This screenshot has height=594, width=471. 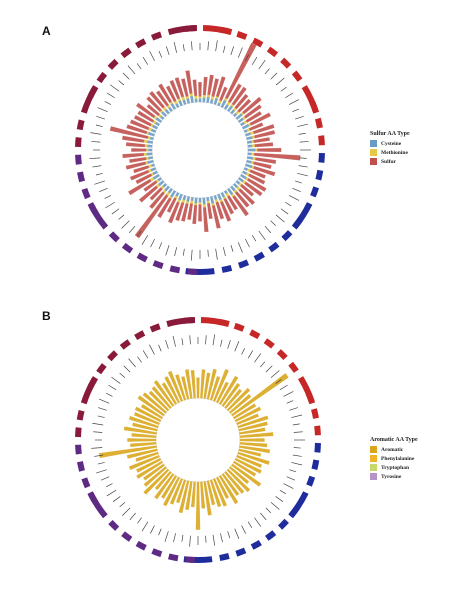 What do you see at coordinates (394, 152) in the screenshot?
I see `legend-label: Methionine` at bounding box center [394, 152].